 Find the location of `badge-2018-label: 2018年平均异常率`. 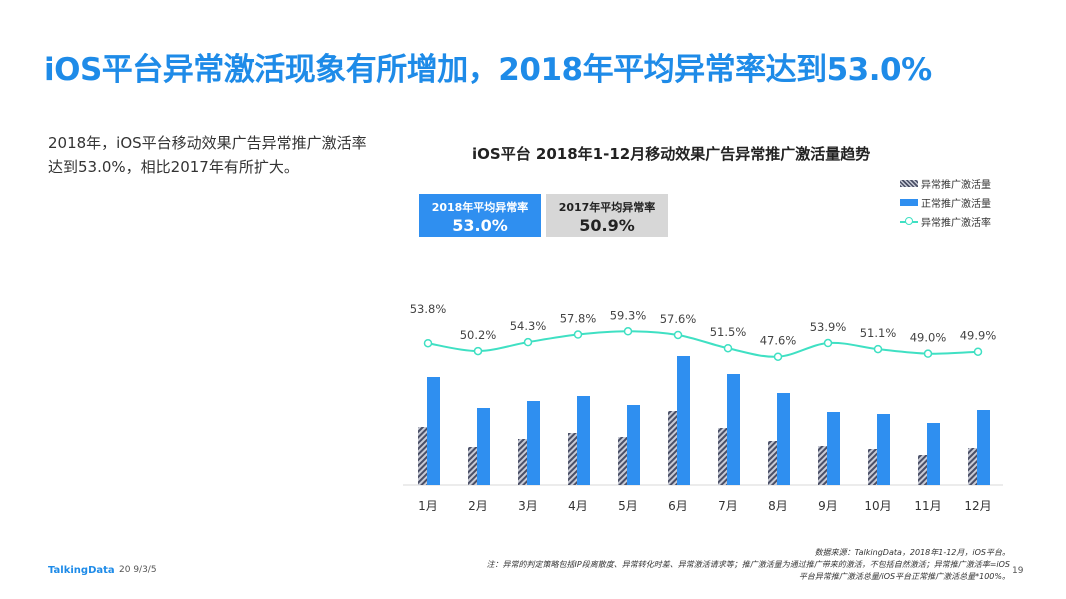

badge-2018-label: 2018年平均异常率 is located at coordinates (480, 207).